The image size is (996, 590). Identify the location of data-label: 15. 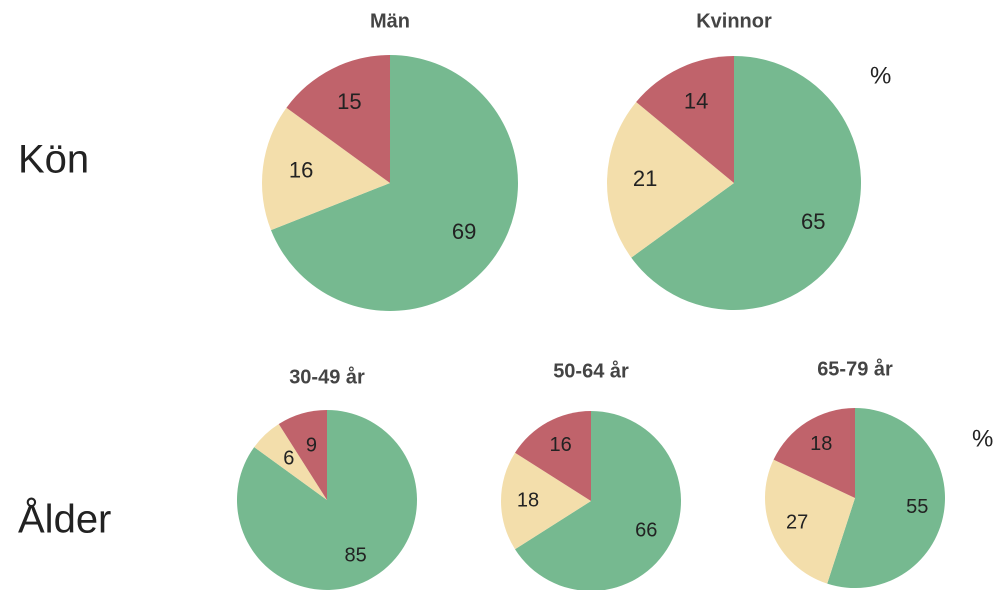
(349, 101).